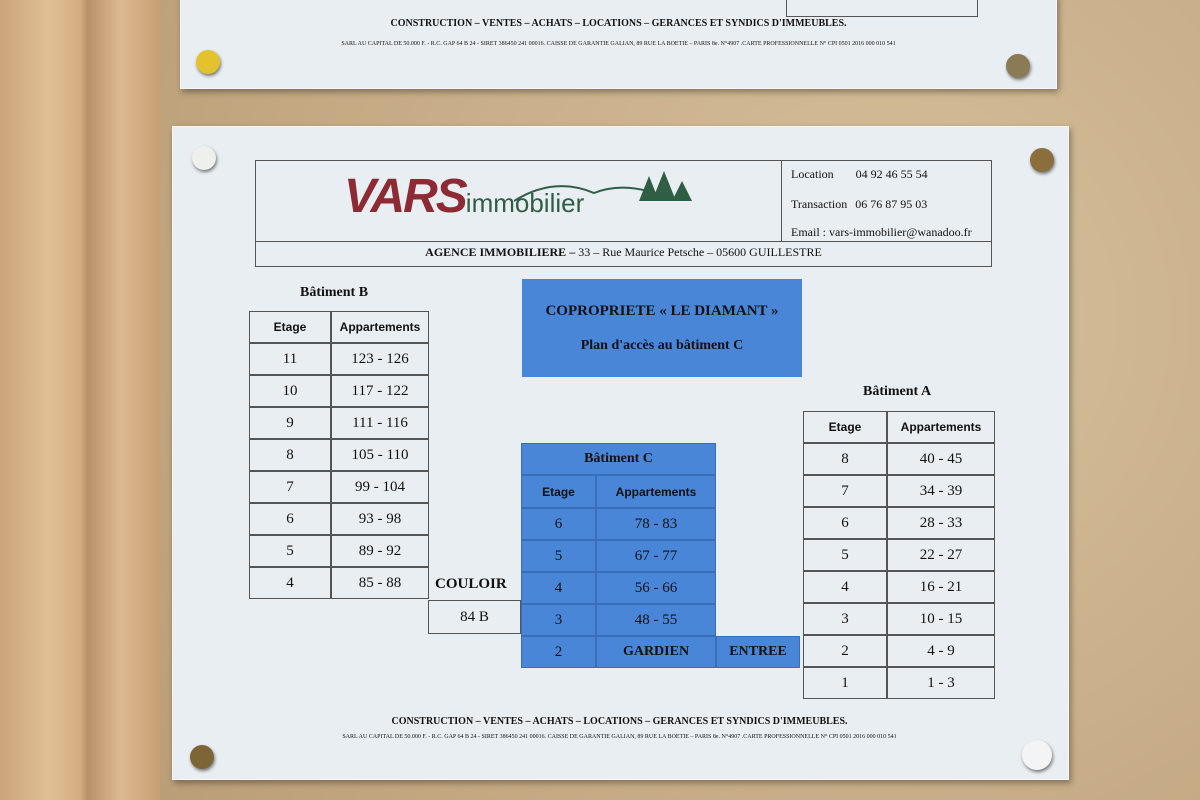 The width and height of the screenshot is (1200, 800). I want to click on notice-title: COPROPRIETE « LE DIAMANT », so click(662, 311).